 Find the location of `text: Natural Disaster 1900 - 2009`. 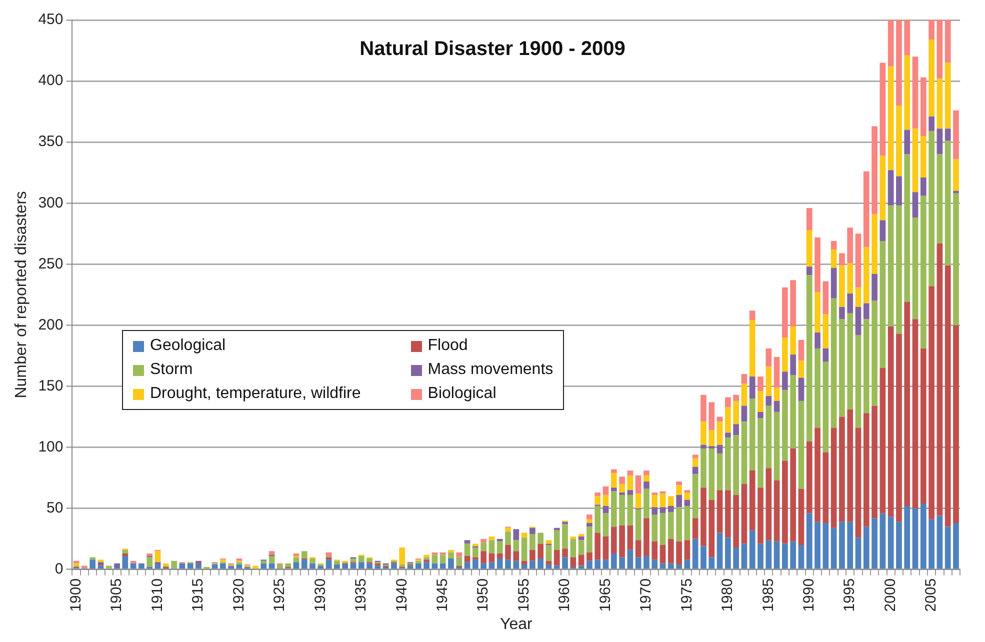

text: Natural Disaster 1900 - 2009 is located at coordinates (492, 49).